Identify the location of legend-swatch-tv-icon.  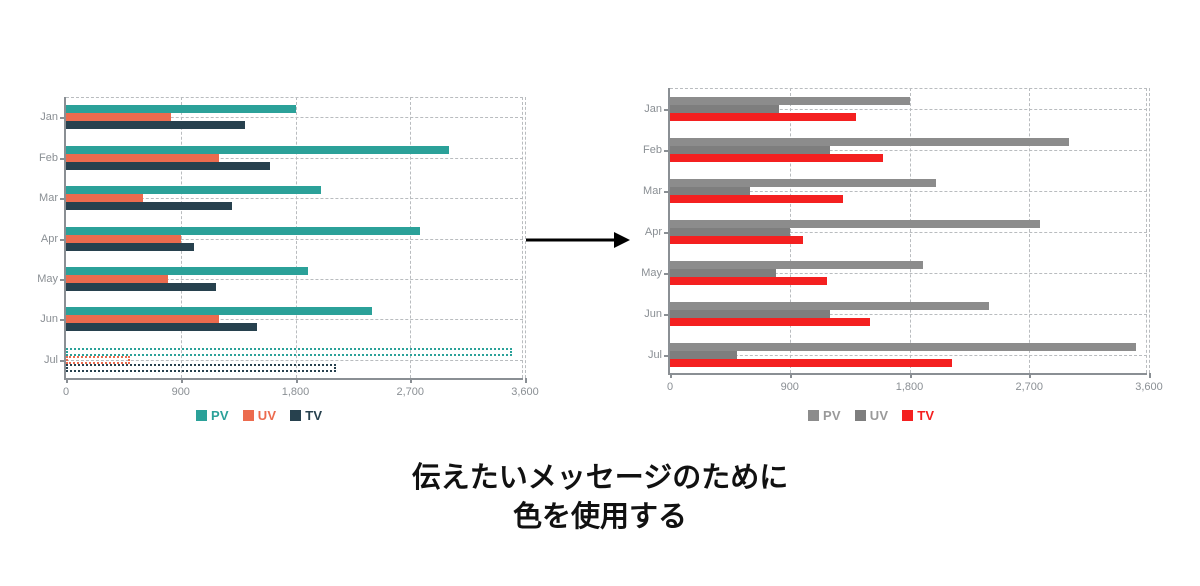
(296, 415).